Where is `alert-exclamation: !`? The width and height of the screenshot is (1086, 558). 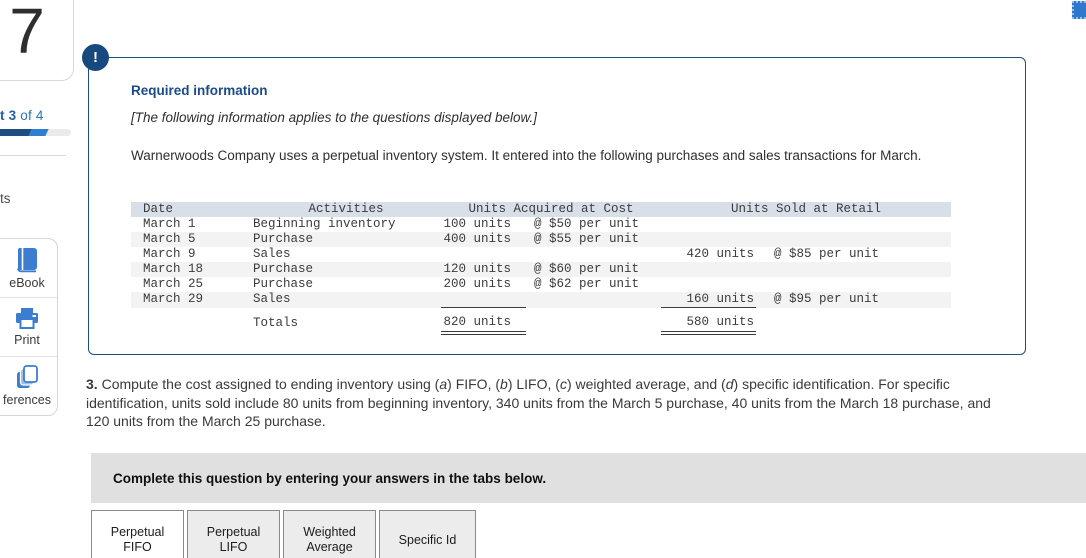
alert-exclamation: ! is located at coordinates (95, 57).